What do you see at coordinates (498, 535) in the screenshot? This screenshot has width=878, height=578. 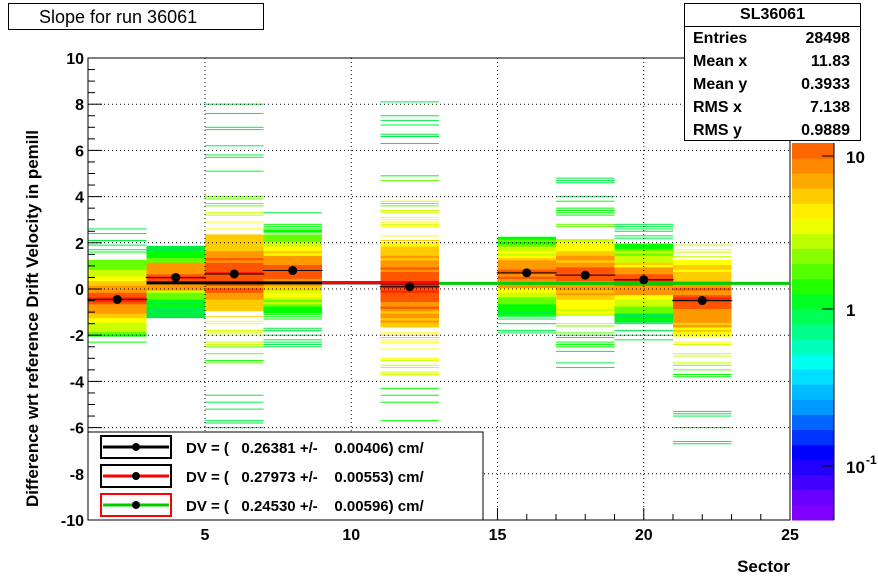 I see `x-tick-label: 15` at bounding box center [498, 535].